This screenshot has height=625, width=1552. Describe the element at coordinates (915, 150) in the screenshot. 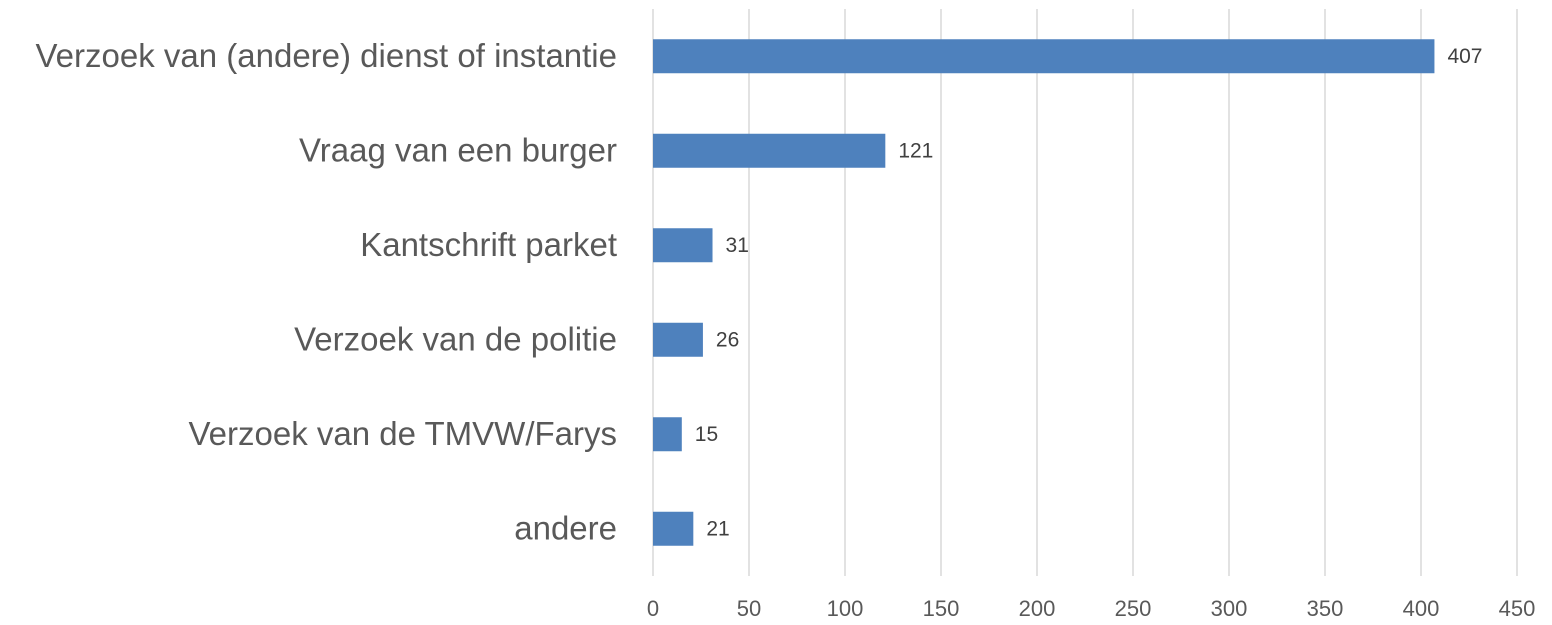

I see `data-label: 121` at that location.